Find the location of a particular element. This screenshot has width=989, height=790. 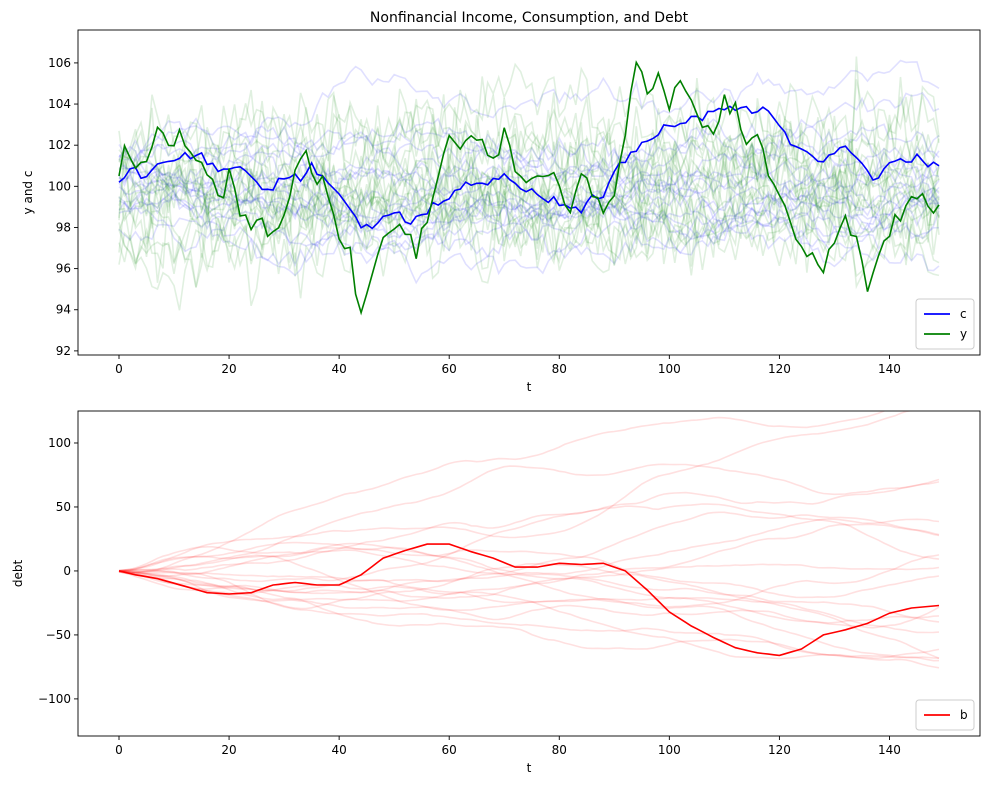

y-axis-label: debt is located at coordinates (18, 574).